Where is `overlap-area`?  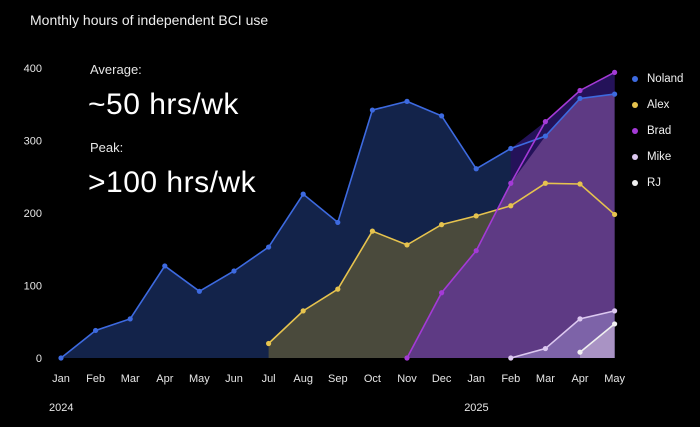
overlap-area is located at coordinates (562, 128).